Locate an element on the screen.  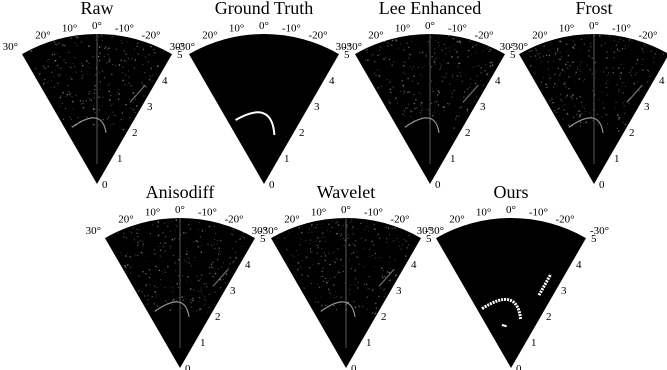
panel-title: Ours is located at coordinates (511, 192).